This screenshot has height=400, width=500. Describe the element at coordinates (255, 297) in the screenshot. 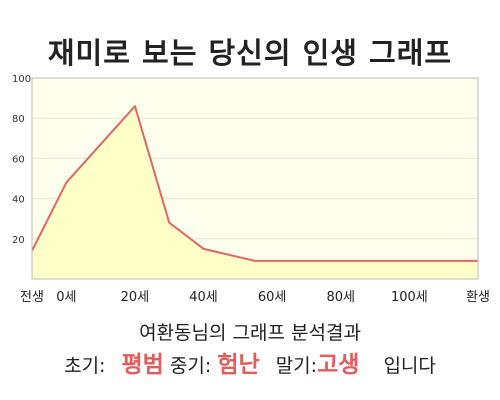

I see `x-axis-ticks: 전생 0세 20세 40세 60세 80세 100세 환생` at that location.